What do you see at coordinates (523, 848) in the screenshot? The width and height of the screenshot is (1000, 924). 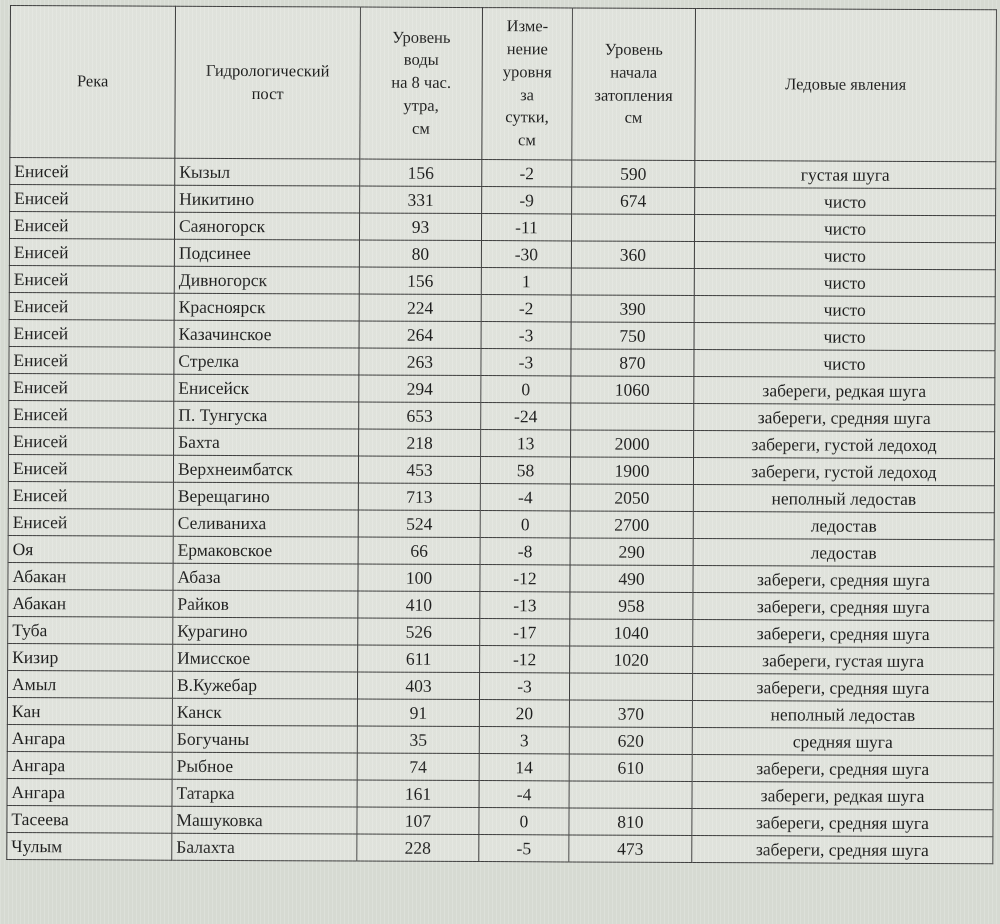 I see `cell-level-change: -5` at bounding box center [523, 848].